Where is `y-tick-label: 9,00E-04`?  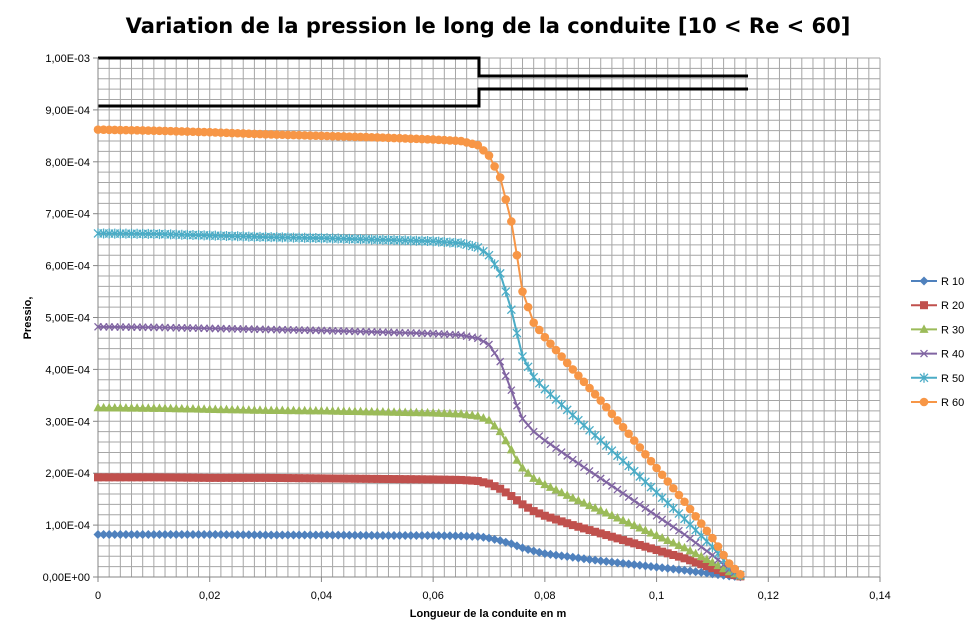 y-tick-label: 9,00E-04 is located at coordinates (67, 111).